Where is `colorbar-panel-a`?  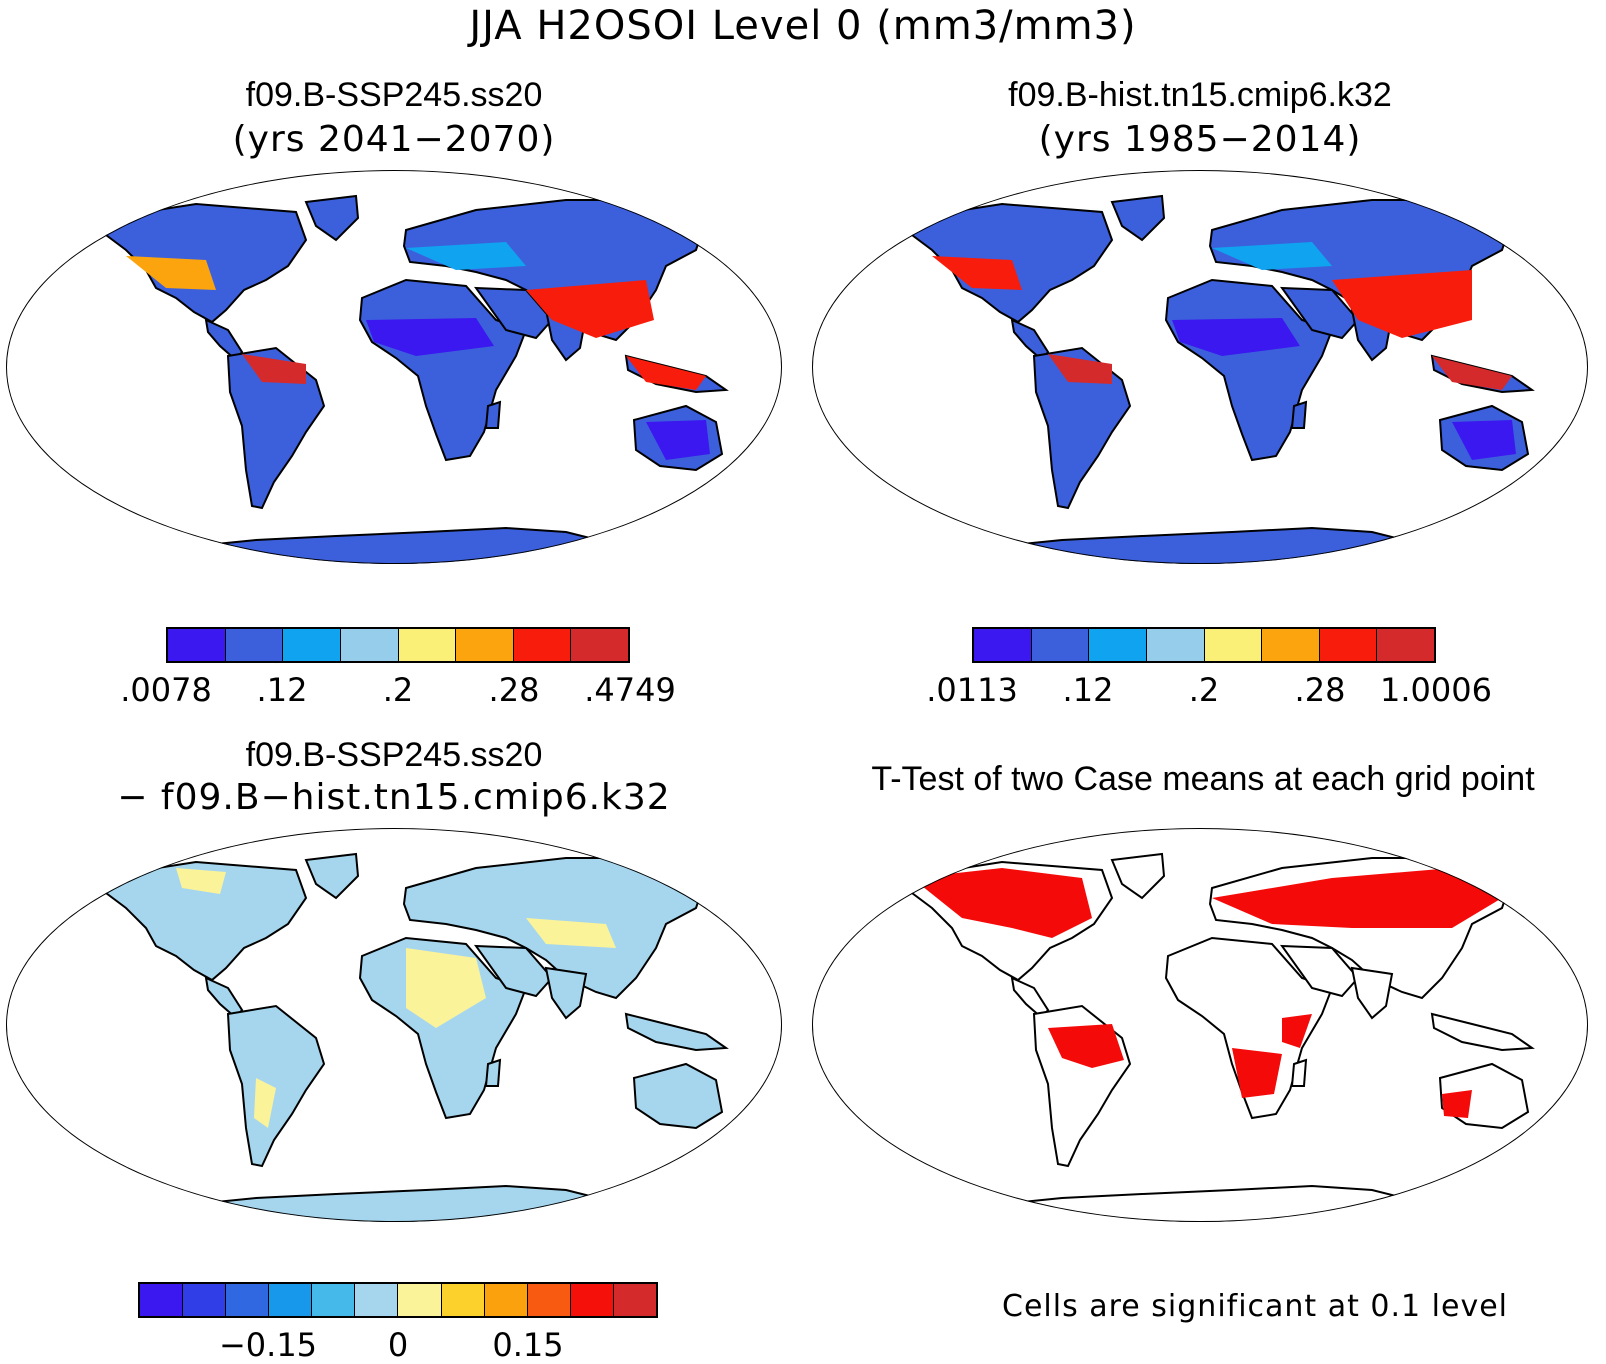 colorbar-panel-a is located at coordinates (398, 645).